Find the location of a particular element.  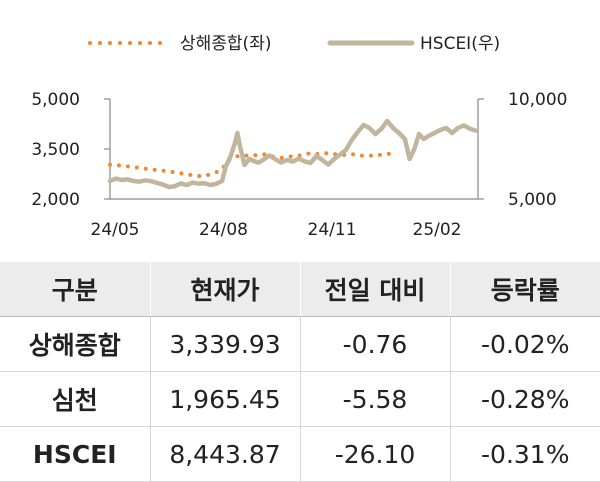

header-current-price: 현재가 is located at coordinates (224, 289).